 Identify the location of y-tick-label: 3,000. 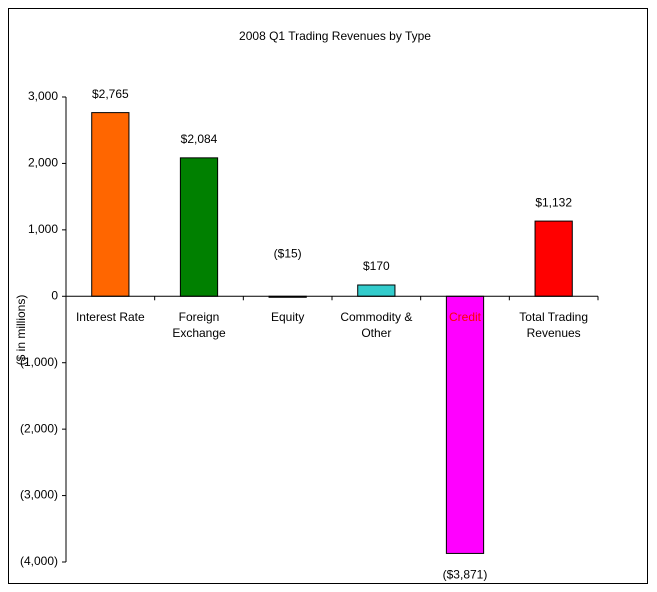
(43, 96).